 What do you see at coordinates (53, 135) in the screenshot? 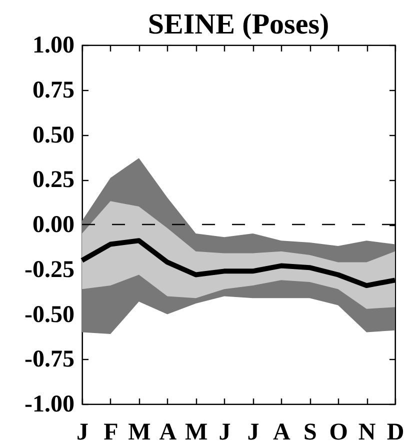
I see `y-tick-label: 0.50` at bounding box center [53, 135].